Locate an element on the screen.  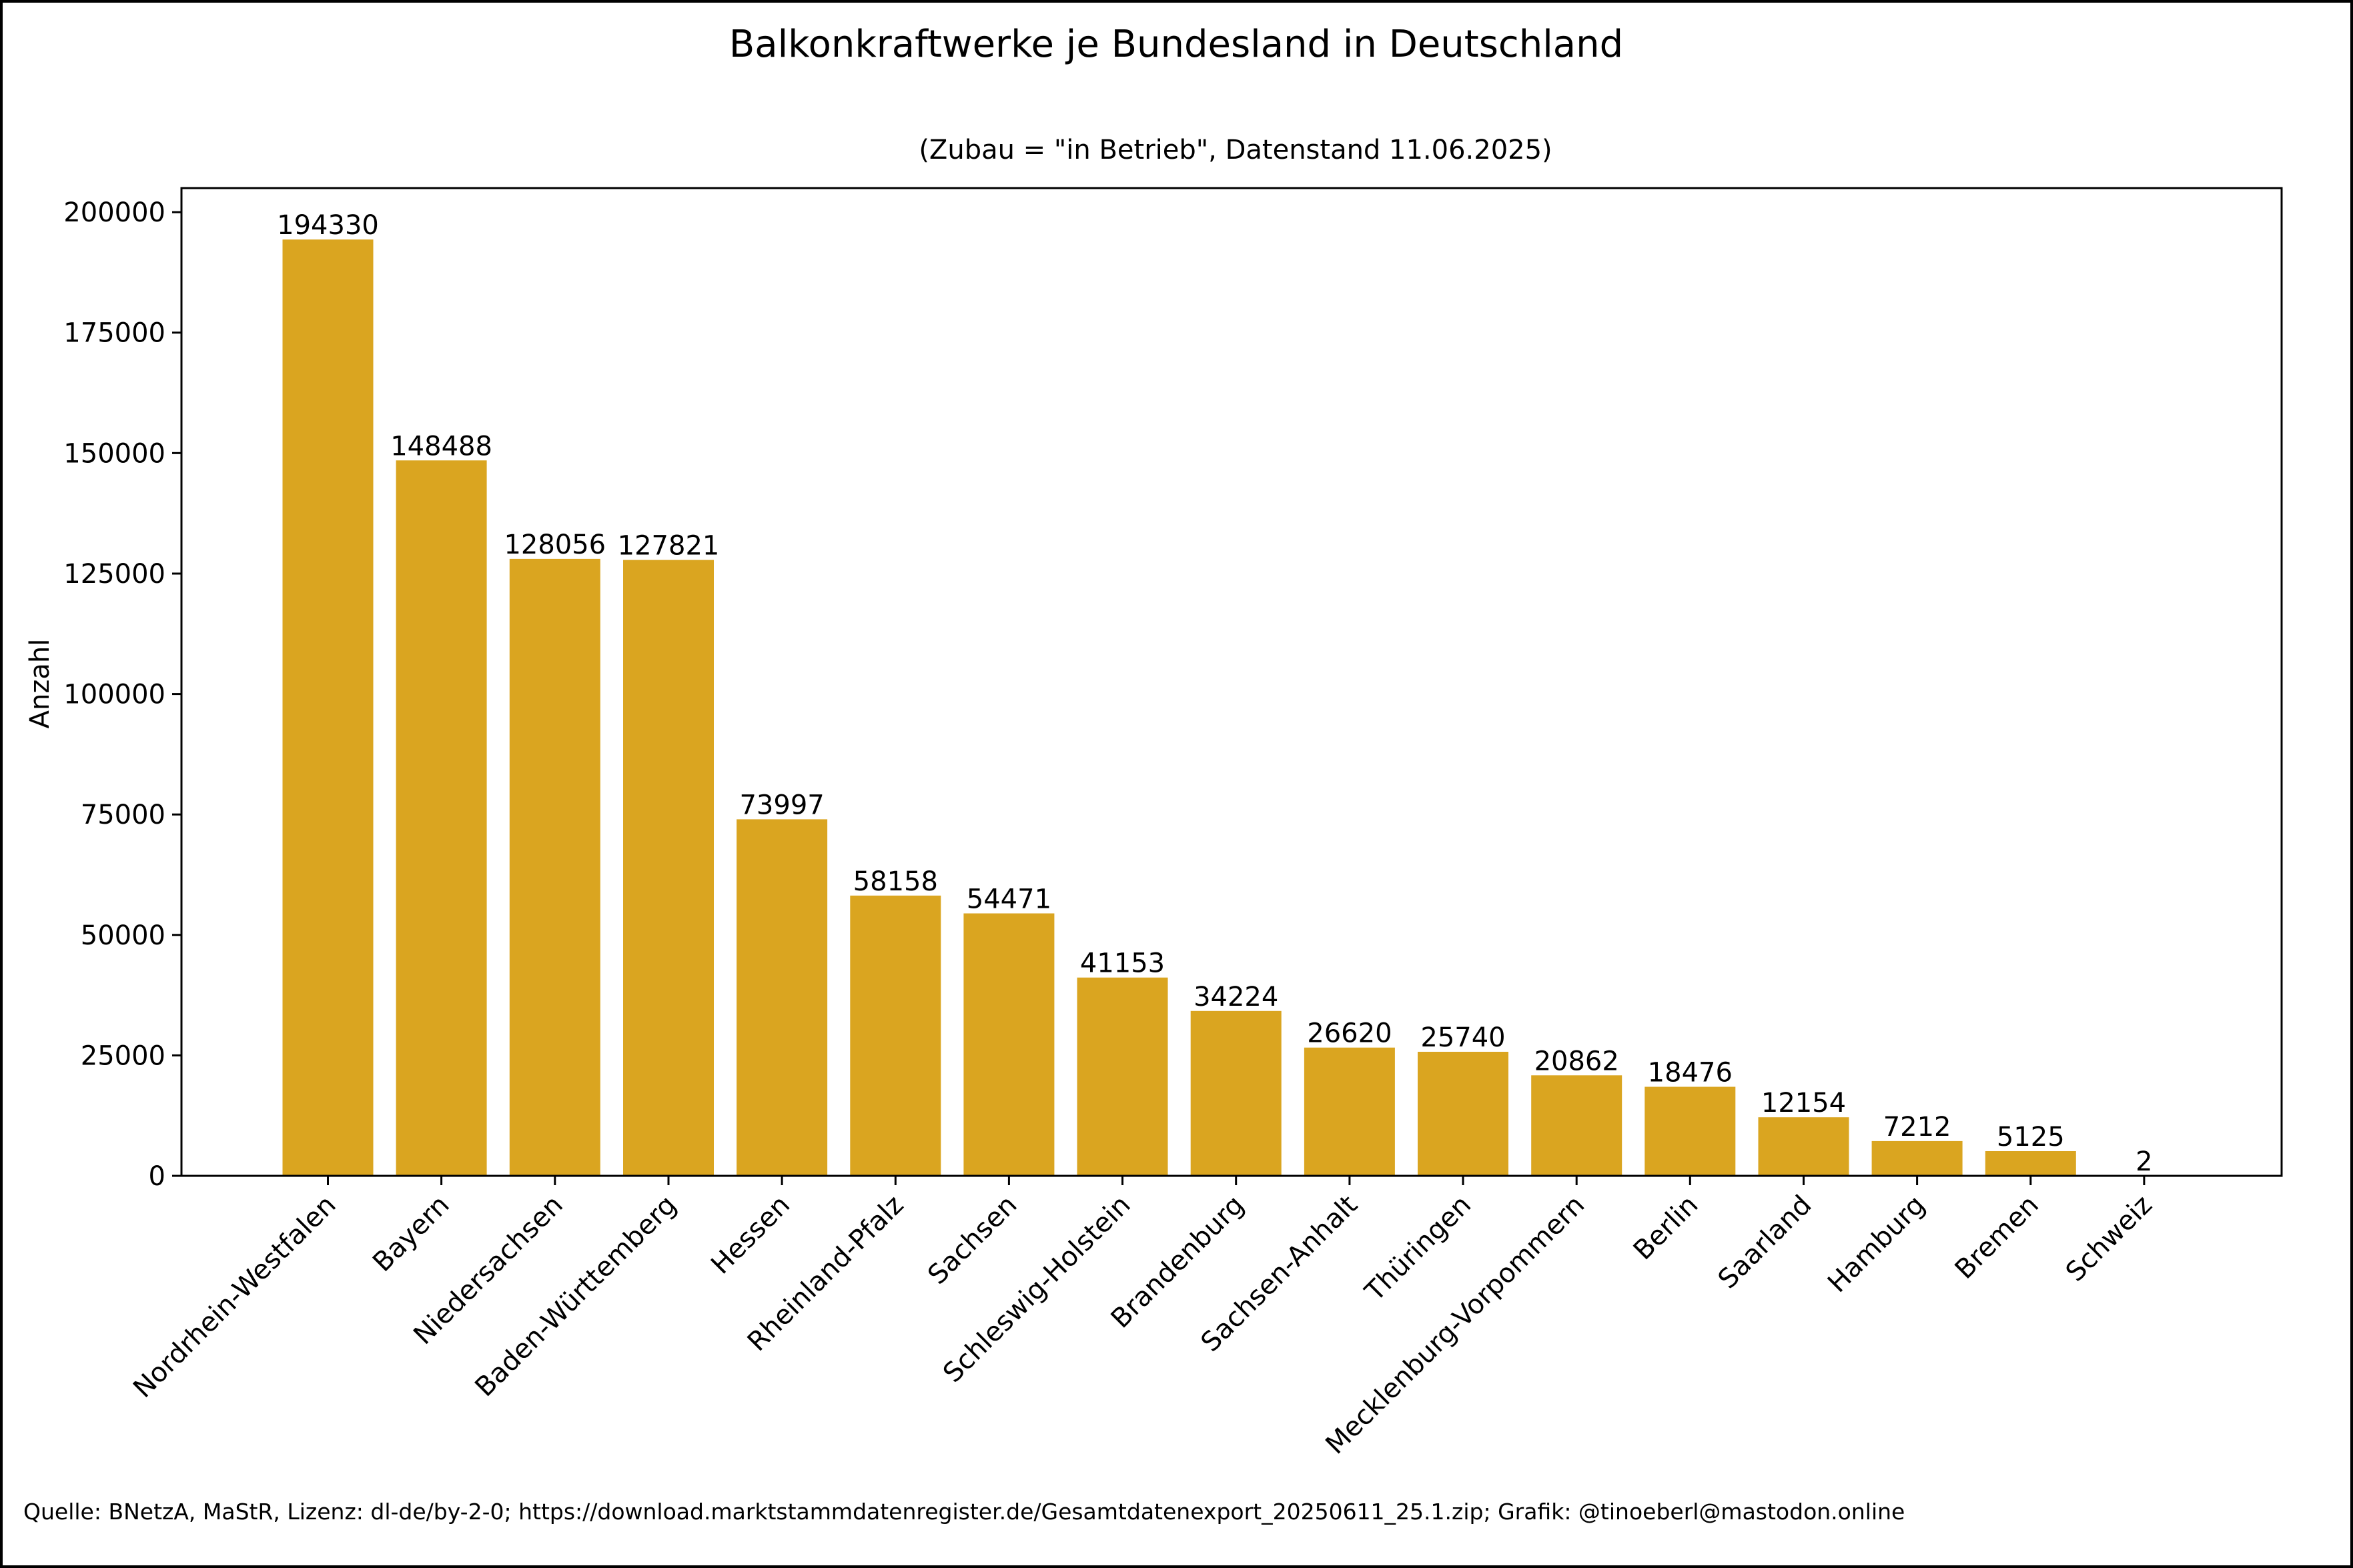
y-tick-label: 50000 is located at coordinates (123, 935).